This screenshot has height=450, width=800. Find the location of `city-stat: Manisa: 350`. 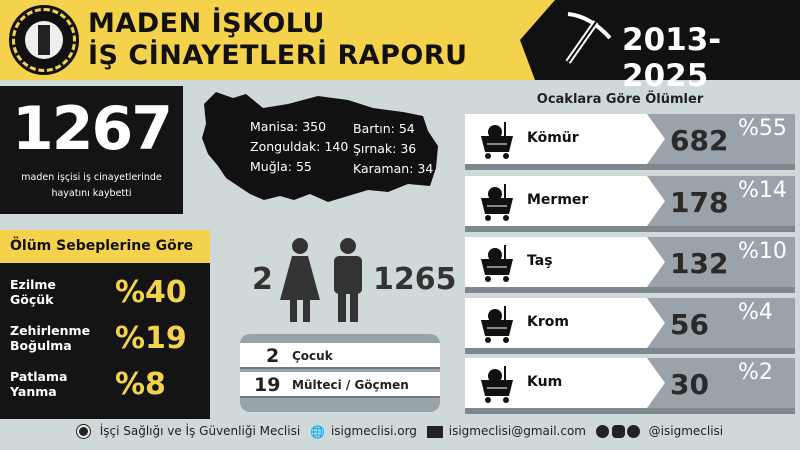

city-stat: Manisa: 350 is located at coordinates (288, 126).